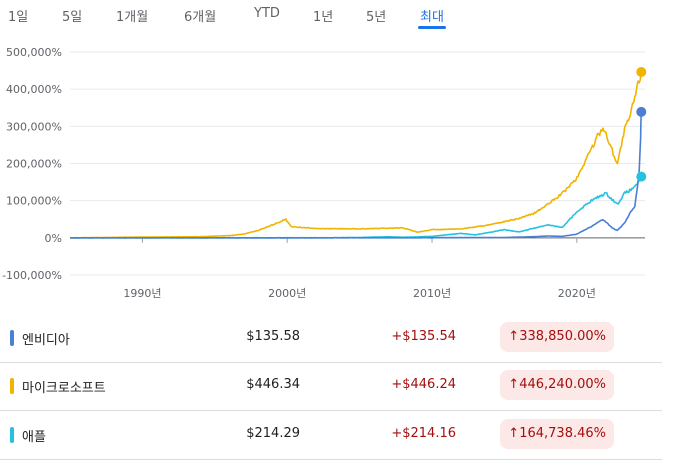  Describe the element at coordinates (34, 89) in the screenshot. I see `y-tick-label: 400,000%` at that location.